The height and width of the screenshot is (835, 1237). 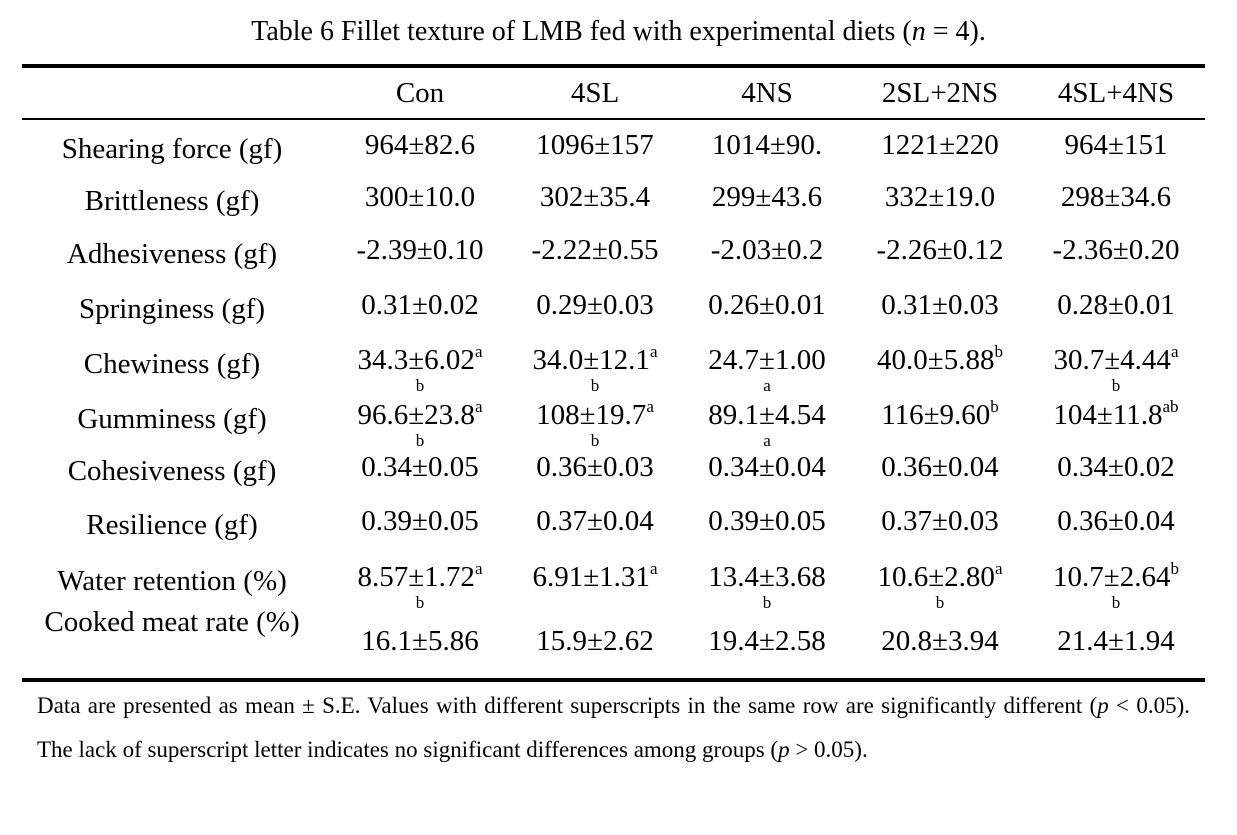 I want to click on cell-value: 0.26±0.01, so click(x=767, y=305).